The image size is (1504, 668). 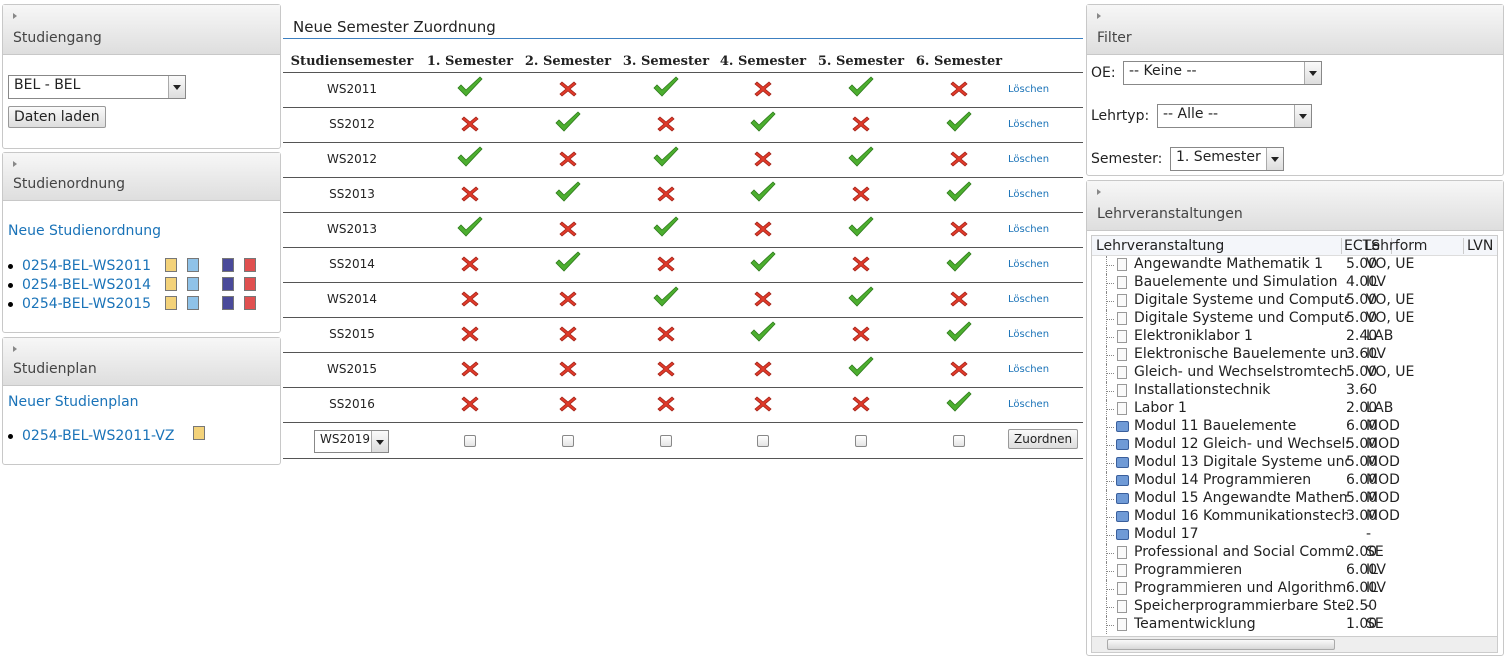 I want to click on link: Neuer Studienplan, so click(x=73, y=402).